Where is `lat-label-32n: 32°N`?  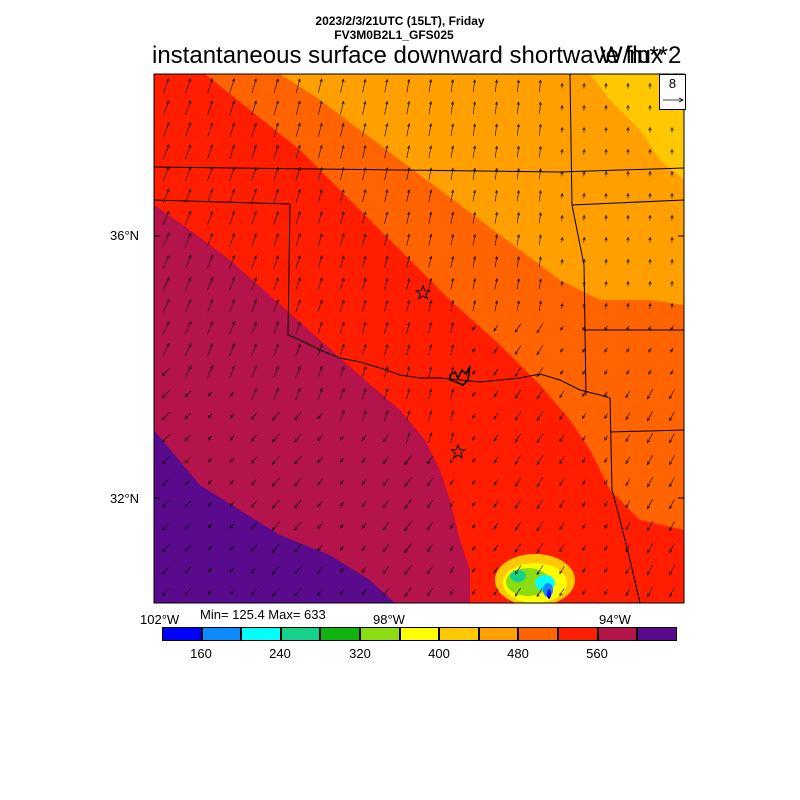
lat-label-32n: 32°N is located at coordinates (125, 498).